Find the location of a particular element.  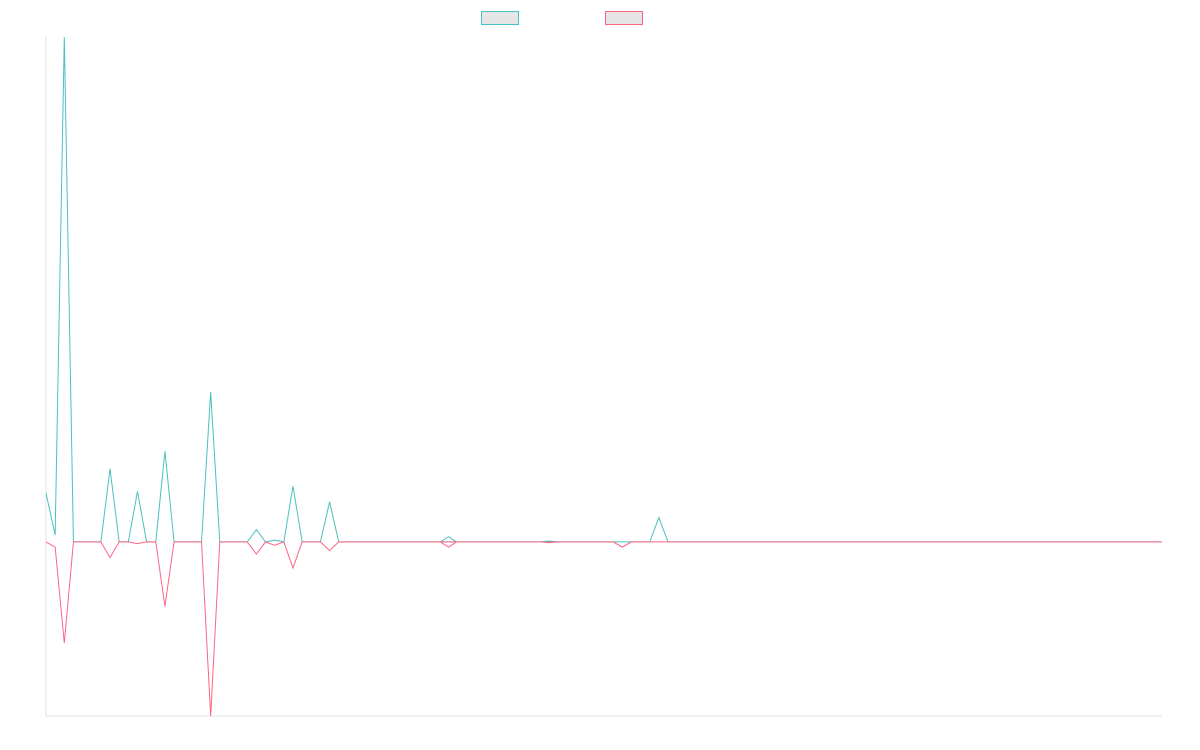

chart-legend is located at coordinates (600, 18).